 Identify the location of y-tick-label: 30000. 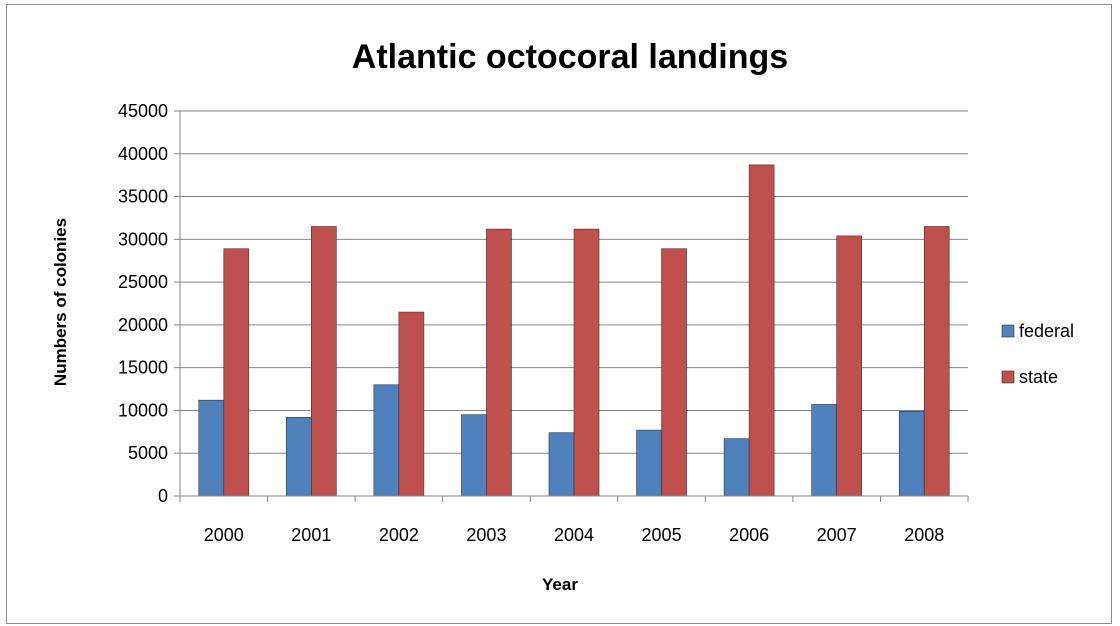
(143, 239).